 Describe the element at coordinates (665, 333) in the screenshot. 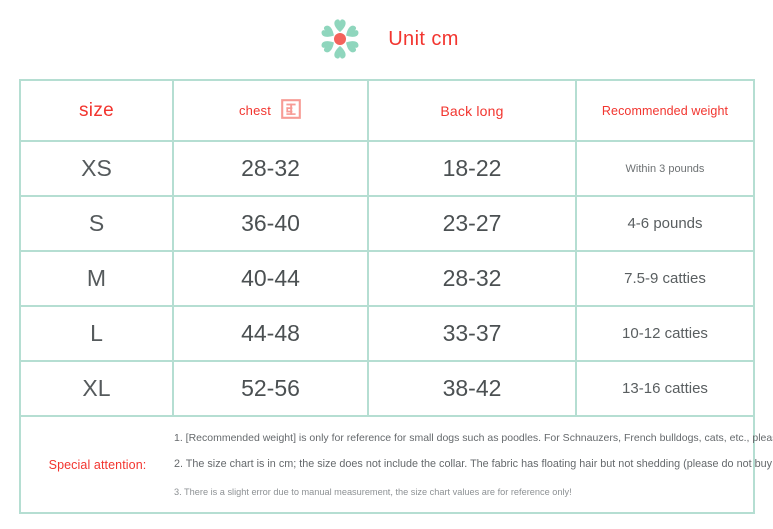

I see `cell-recommended-weight: 10-12 catties` at that location.